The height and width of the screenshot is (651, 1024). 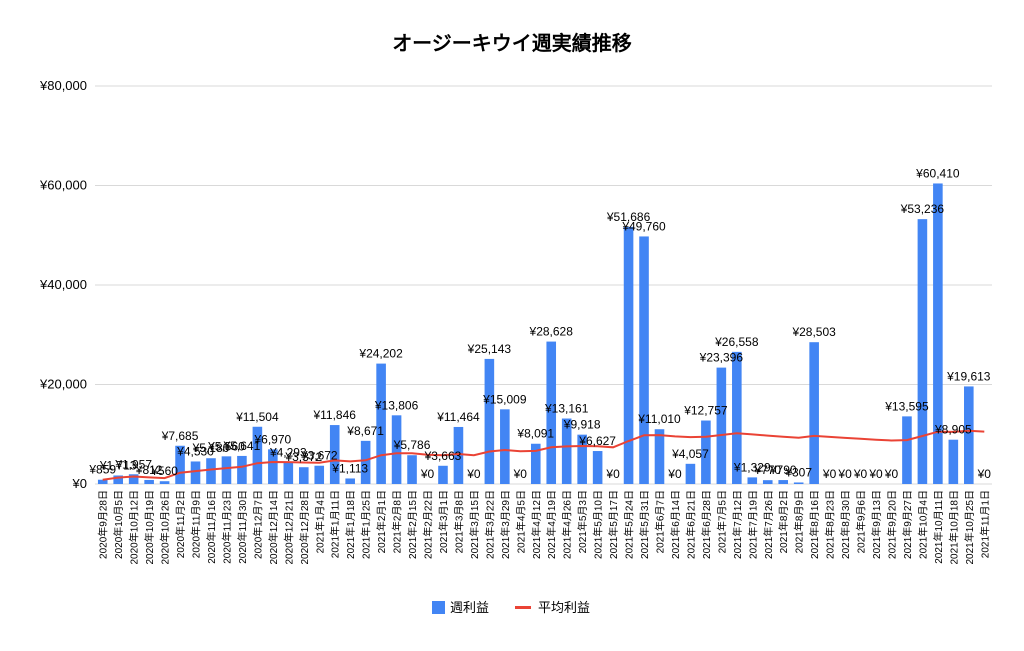 I want to click on x-tick-label: 2021年1月4日, so click(x=319, y=521).